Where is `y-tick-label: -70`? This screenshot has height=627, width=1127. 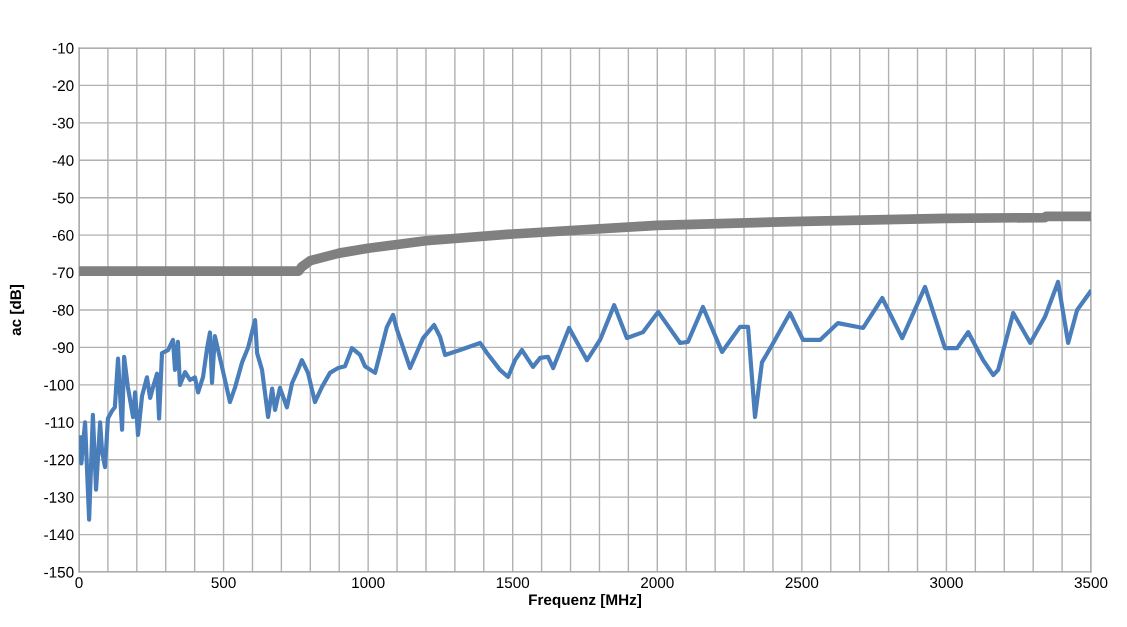 y-tick-label: -70 is located at coordinates (63, 273).